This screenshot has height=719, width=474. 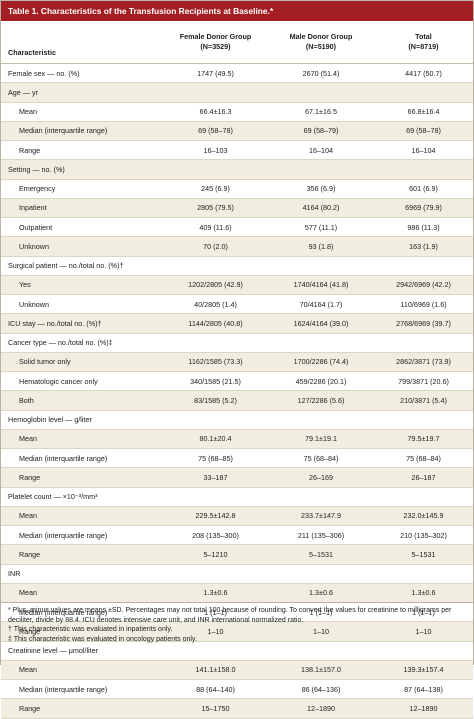 I want to click on cell-male: 1.3±0.6, so click(x=321, y=593).